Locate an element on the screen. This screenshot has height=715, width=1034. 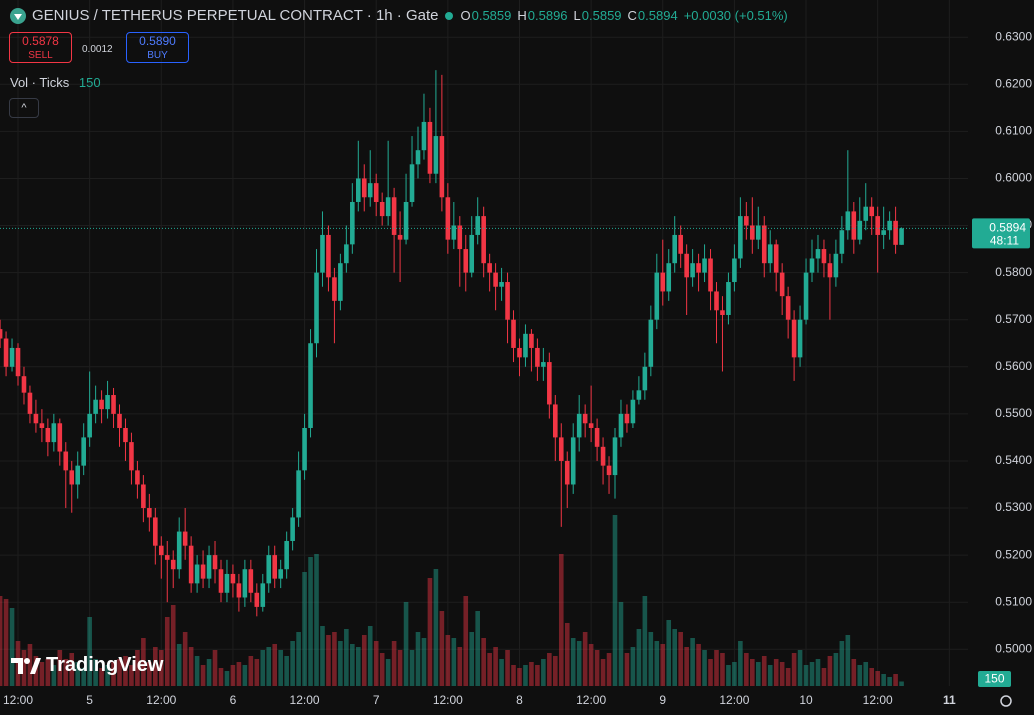
y-tick-label: 0.5200 is located at coordinates (1013, 554).